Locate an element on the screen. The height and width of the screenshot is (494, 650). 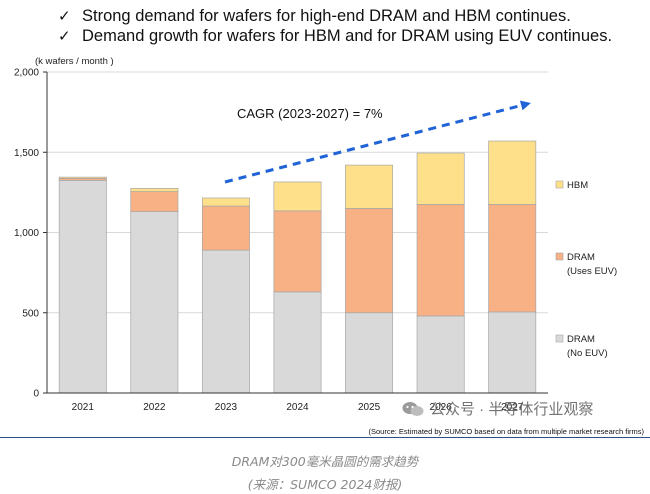
x-tick-label: 2024 is located at coordinates (297, 407).